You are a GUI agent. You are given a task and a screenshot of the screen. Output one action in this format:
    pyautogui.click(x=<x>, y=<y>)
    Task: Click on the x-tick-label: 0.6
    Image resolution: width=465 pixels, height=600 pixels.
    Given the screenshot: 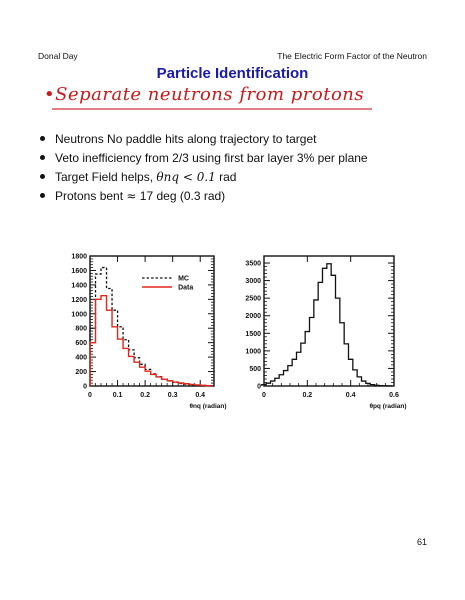 What is the action you would take?
    pyautogui.click(x=394, y=395)
    